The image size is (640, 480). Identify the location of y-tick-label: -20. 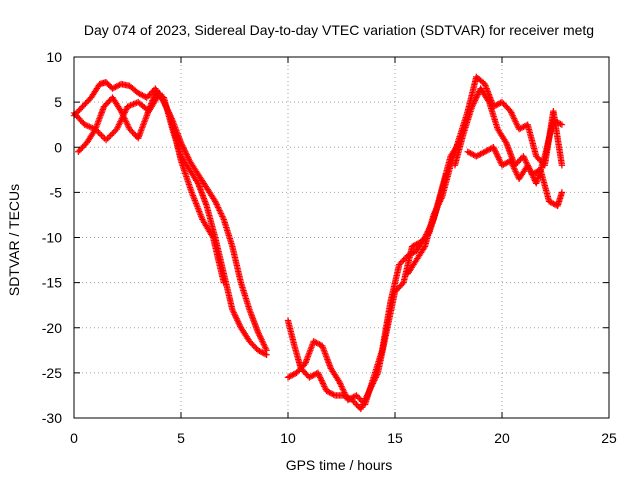
(52, 328).